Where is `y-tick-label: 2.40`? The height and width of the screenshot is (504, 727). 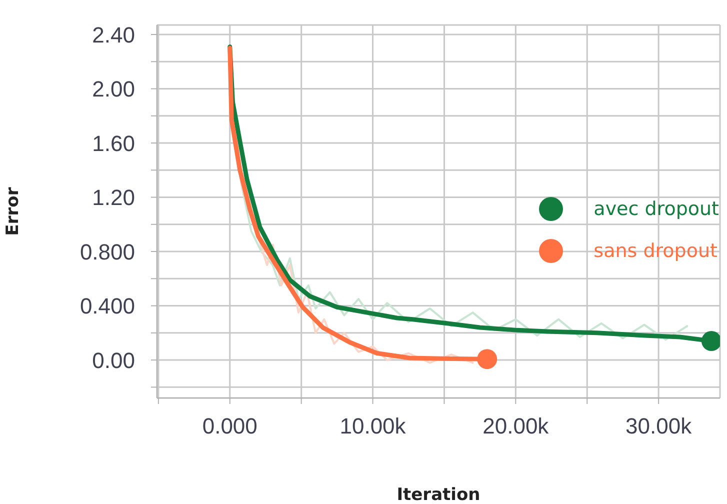
y-tick-label: 2.40 is located at coordinates (113, 35).